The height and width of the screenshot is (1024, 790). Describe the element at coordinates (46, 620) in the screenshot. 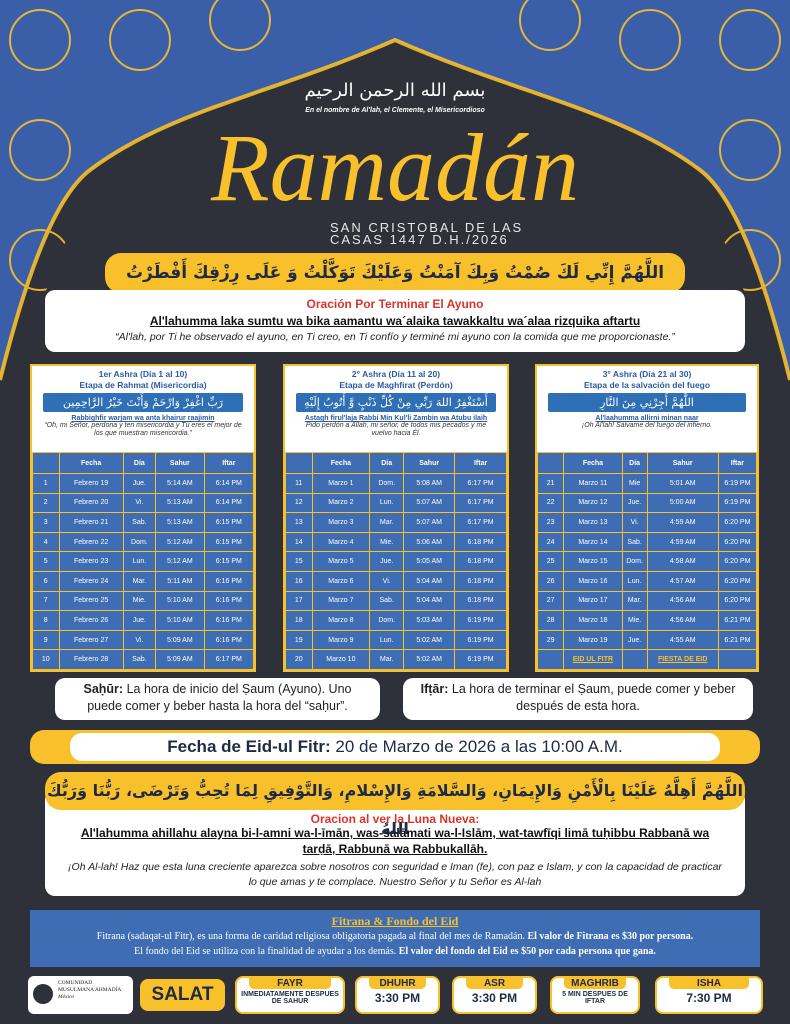

I see `cell: 8` at that location.